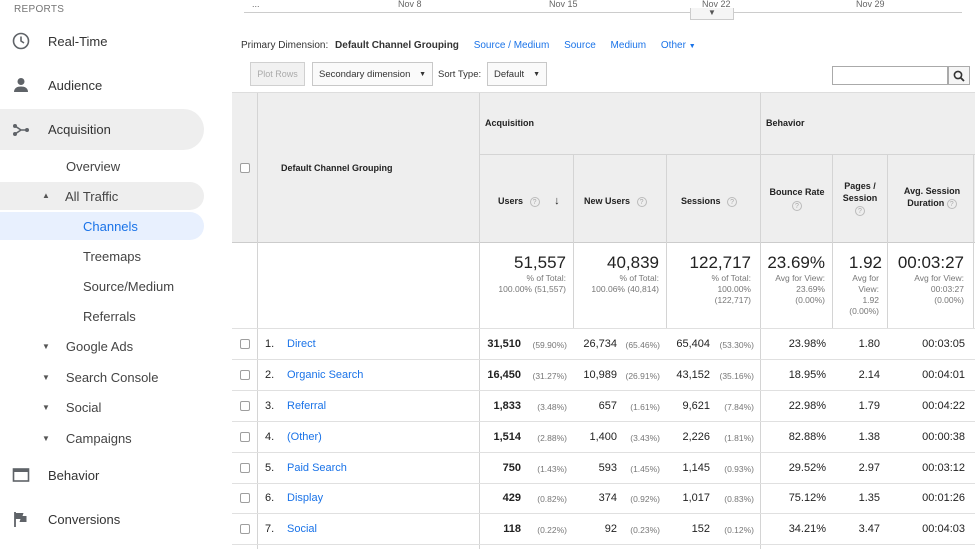 This screenshot has width=975, height=549. What do you see at coordinates (807, 344) in the screenshot?
I see `bounce-rate-value: 23.98%` at bounding box center [807, 344].